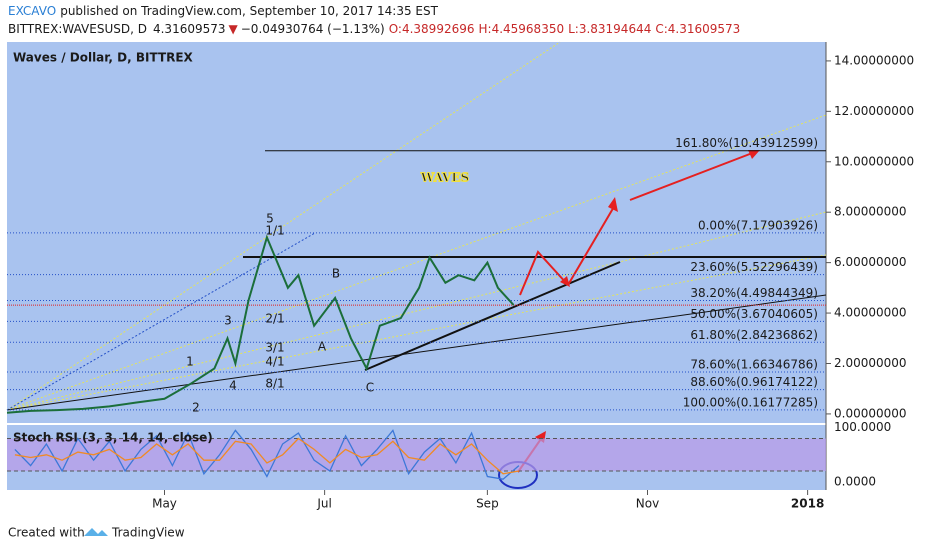 The image size is (932, 550). Describe the element at coordinates (746, 143) in the screenshot. I see `fib-label: 161.80%(10.43912599)` at that location.